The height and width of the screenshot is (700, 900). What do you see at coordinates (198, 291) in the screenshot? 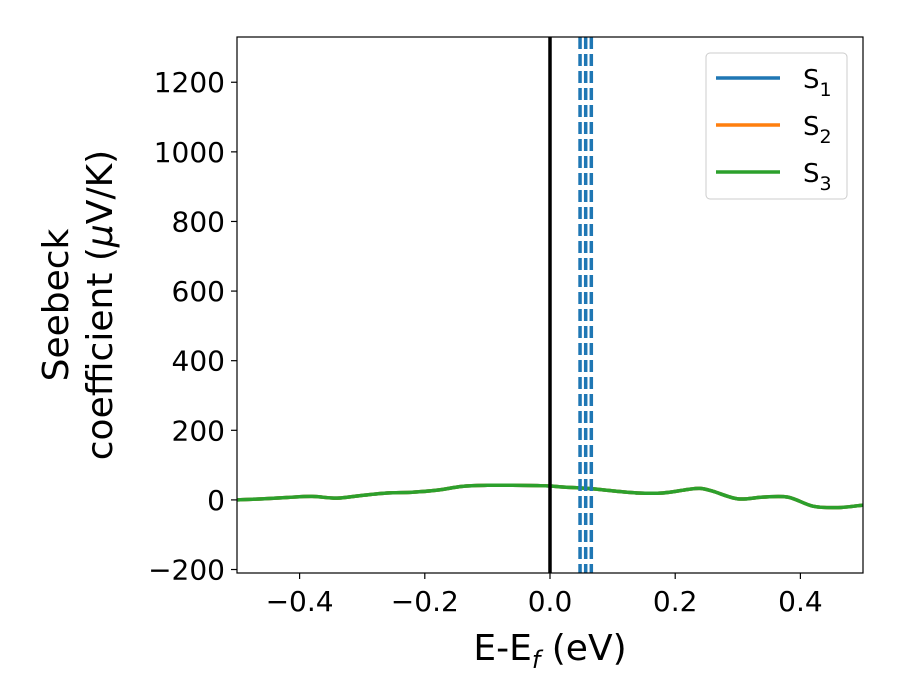
I see `y-tick-label: 600` at bounding box center [198, 291].